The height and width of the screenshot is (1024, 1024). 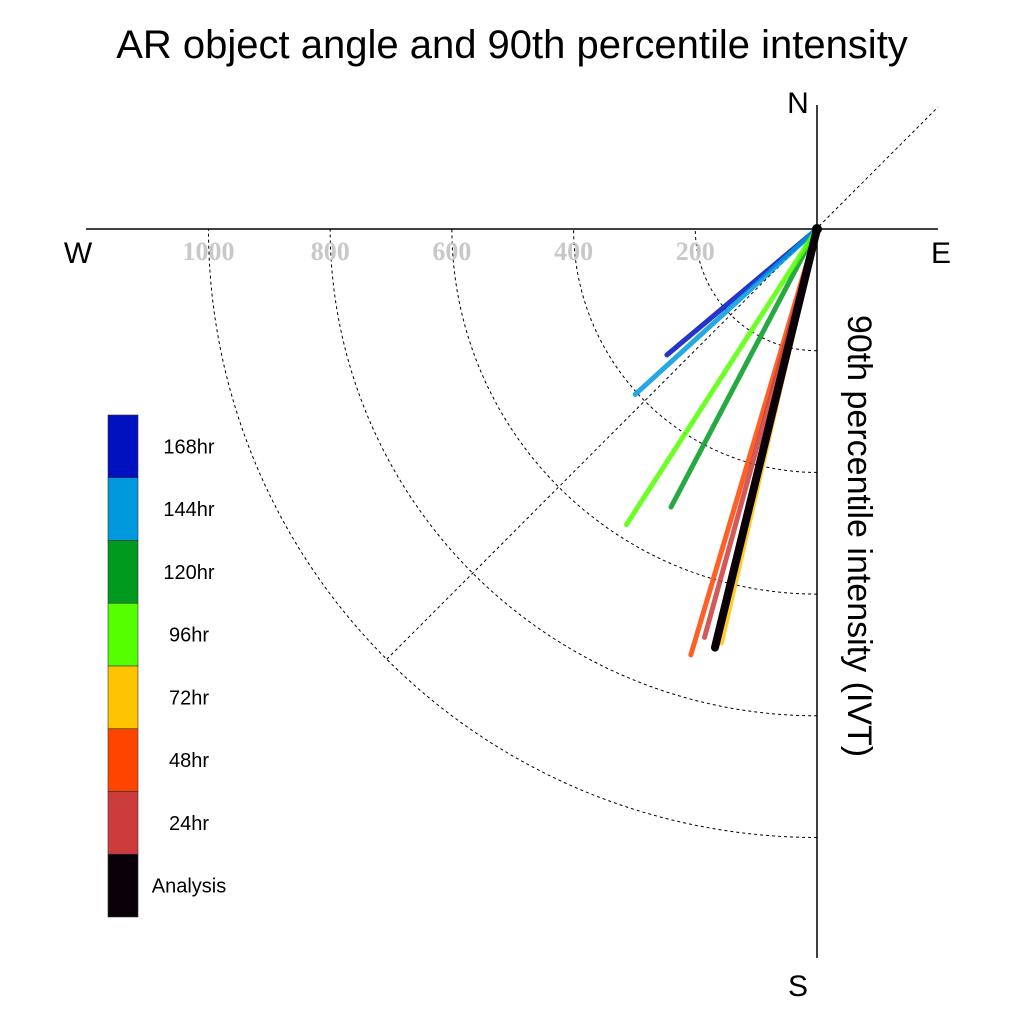 What do you see at coordinates (189, 824) in the screenshot?
I see `legend-label-24hr: 24hr` at bounding box center [189, 824].